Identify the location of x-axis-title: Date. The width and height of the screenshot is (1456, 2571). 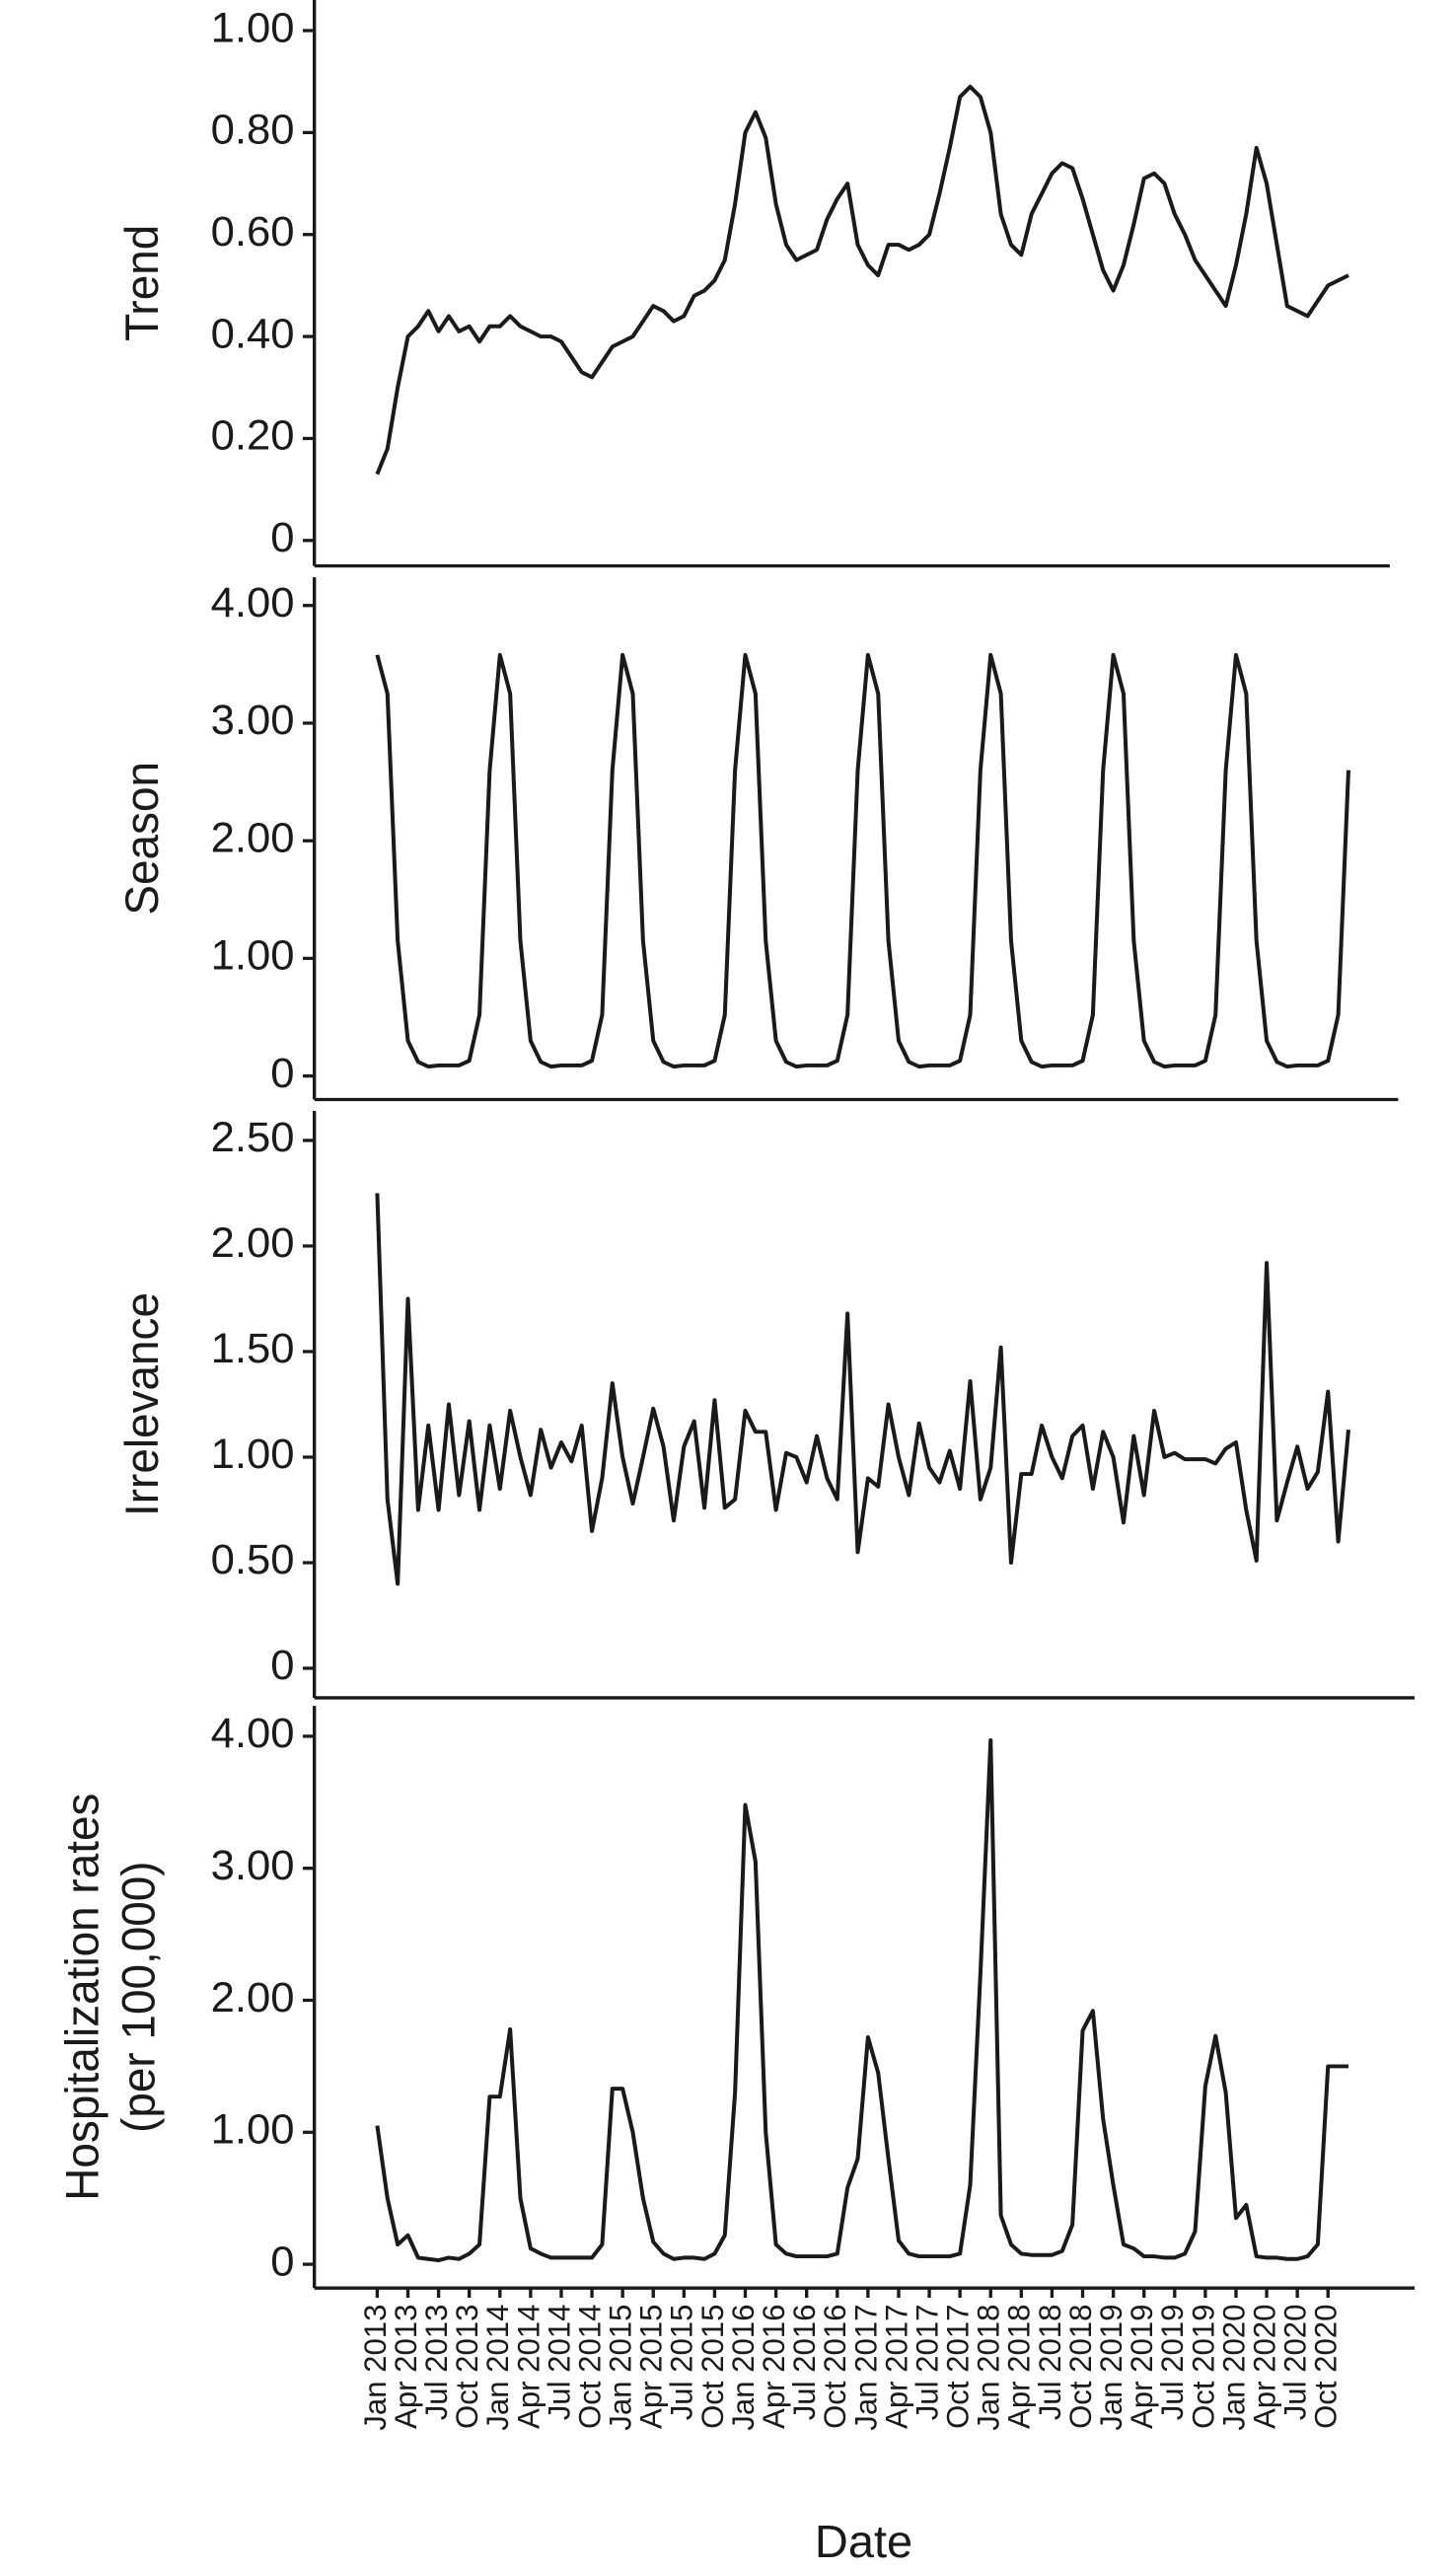
(863, 2541).